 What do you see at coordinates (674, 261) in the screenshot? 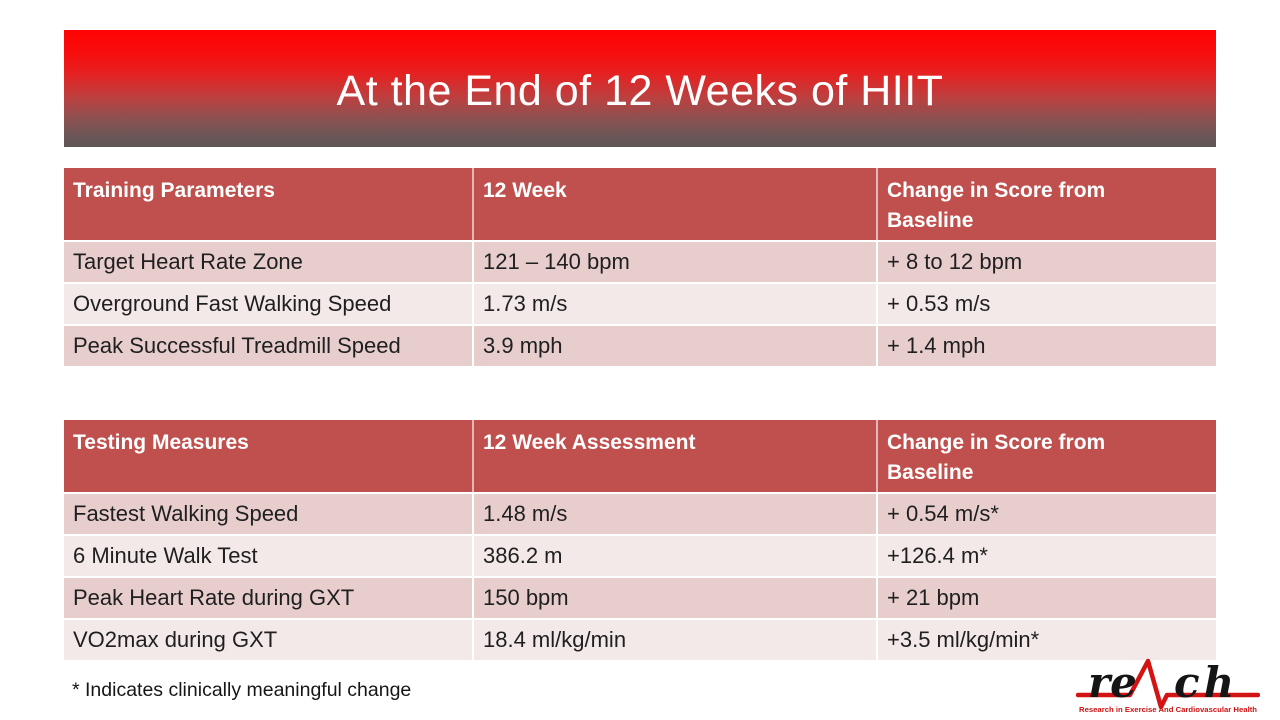
I see `table-cell: 121 – 140 bpm` at bounding box center [674, 261].